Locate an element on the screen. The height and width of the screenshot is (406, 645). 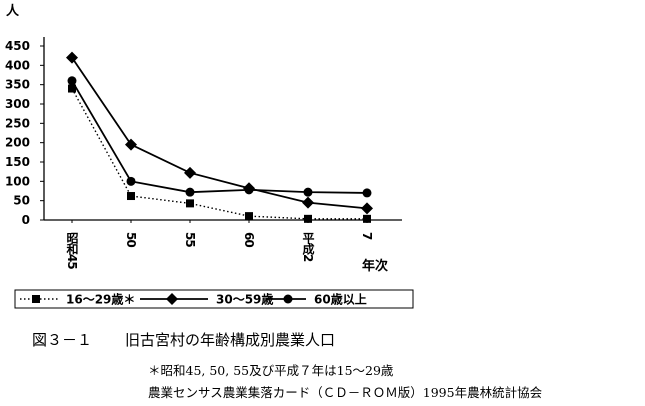
y-unit-label: 人 is located at coordinates (13, 11).